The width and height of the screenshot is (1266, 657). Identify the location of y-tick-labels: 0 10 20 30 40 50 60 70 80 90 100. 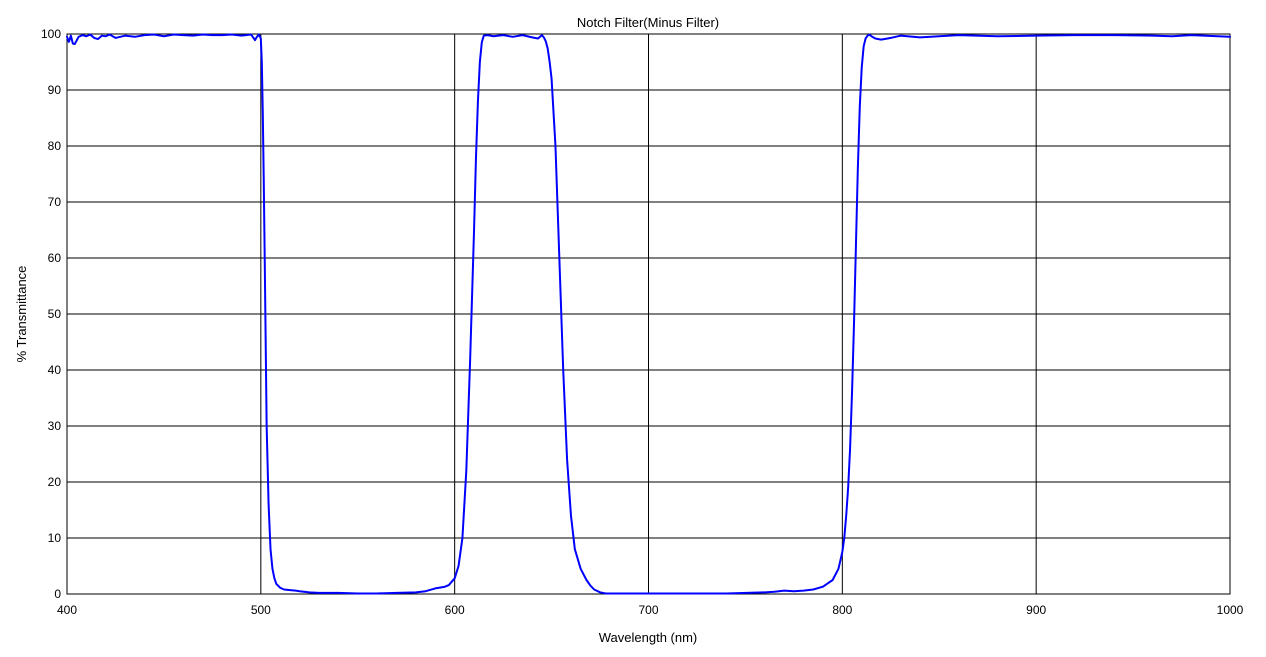
(51, 314).